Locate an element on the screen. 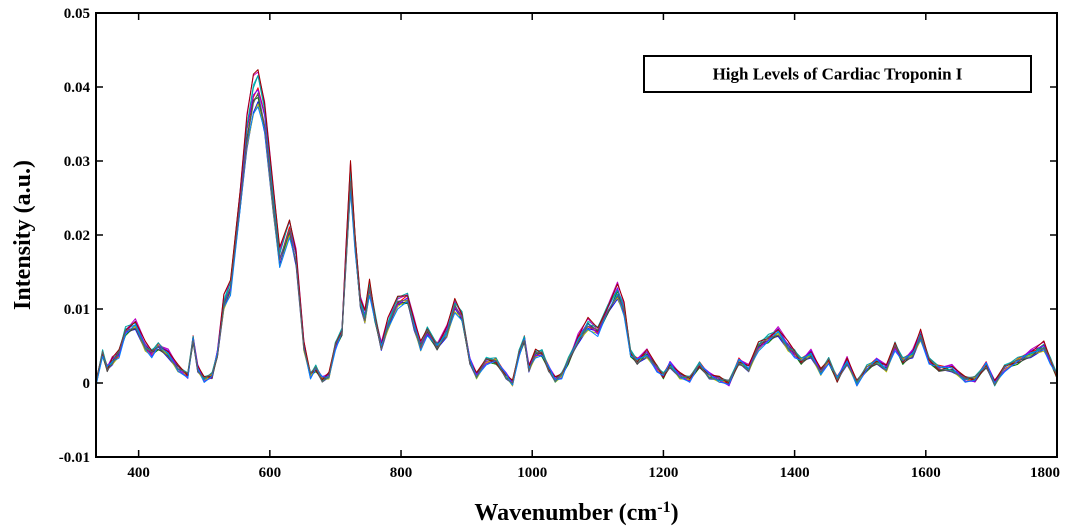 Image resolution: width=1085 pixels, height=531 pixels. y-tick-label: 0.05 is located at coordinates (77, 14).